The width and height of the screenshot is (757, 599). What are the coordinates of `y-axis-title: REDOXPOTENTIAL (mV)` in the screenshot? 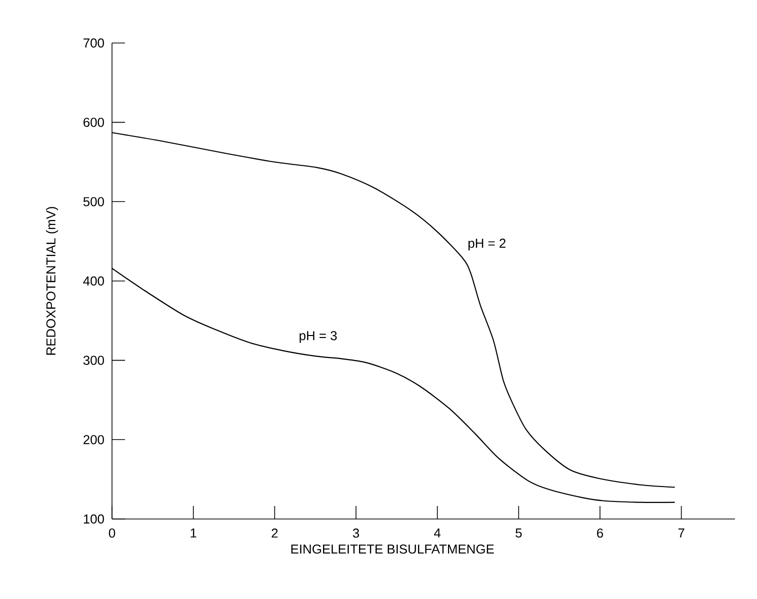 It's located at (52, 280).